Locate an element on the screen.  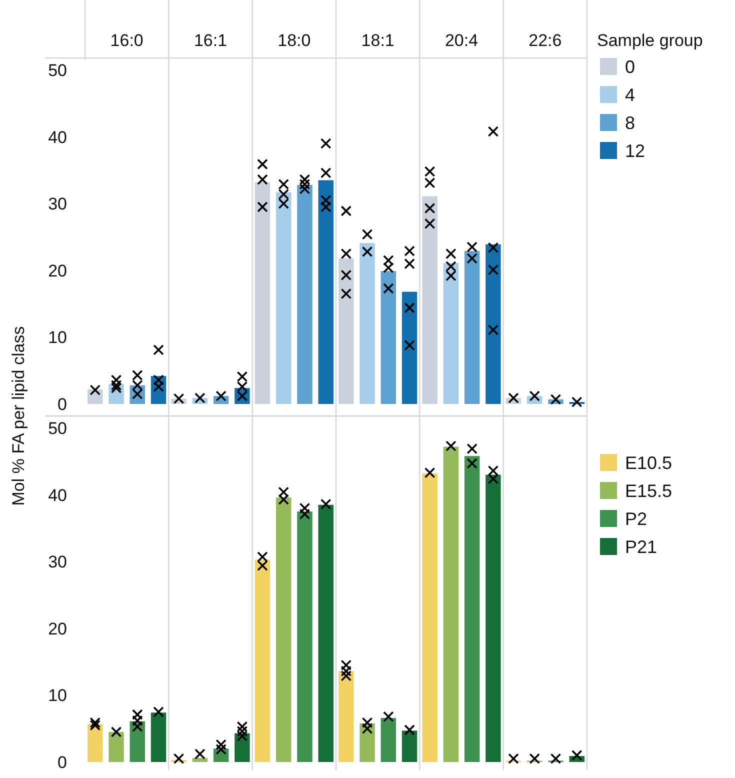
x-tick-label: 22:6 is located at coordinates (545, 40).